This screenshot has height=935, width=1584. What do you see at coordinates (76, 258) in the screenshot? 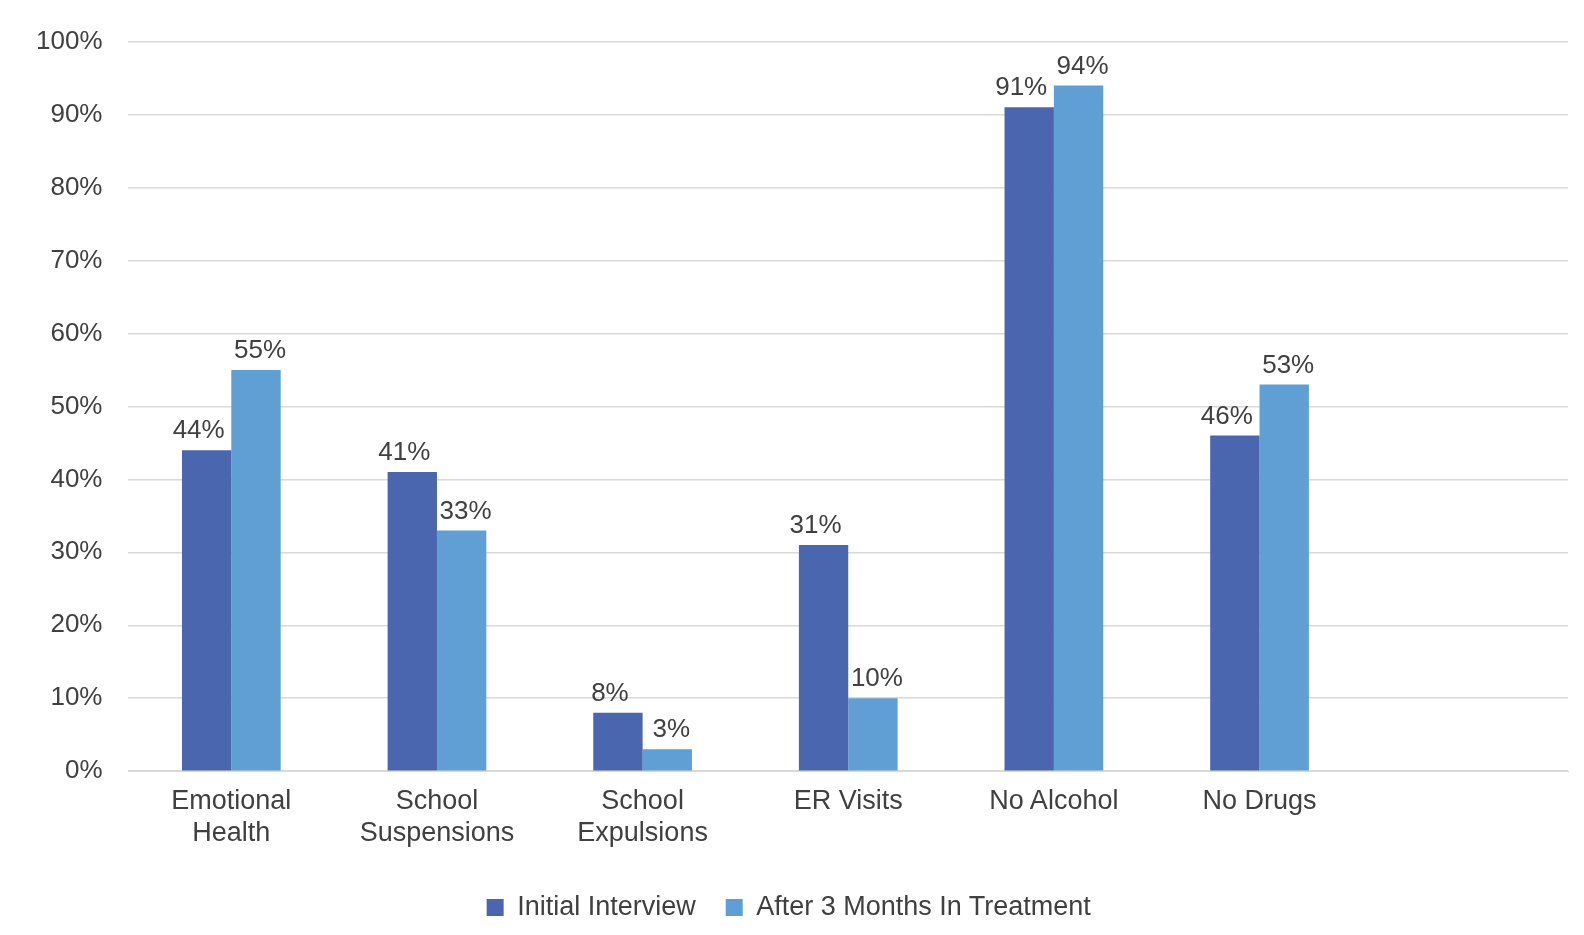
I see `y-tick-label: 70%` at bounding box center [76, 258].